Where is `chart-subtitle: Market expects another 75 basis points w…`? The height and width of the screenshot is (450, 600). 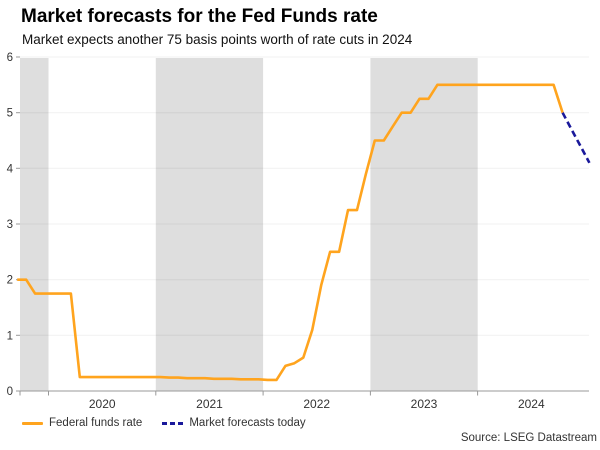
chart-subtitle: Market expects another 75 basis points w… is located at coordinates (217, 39).